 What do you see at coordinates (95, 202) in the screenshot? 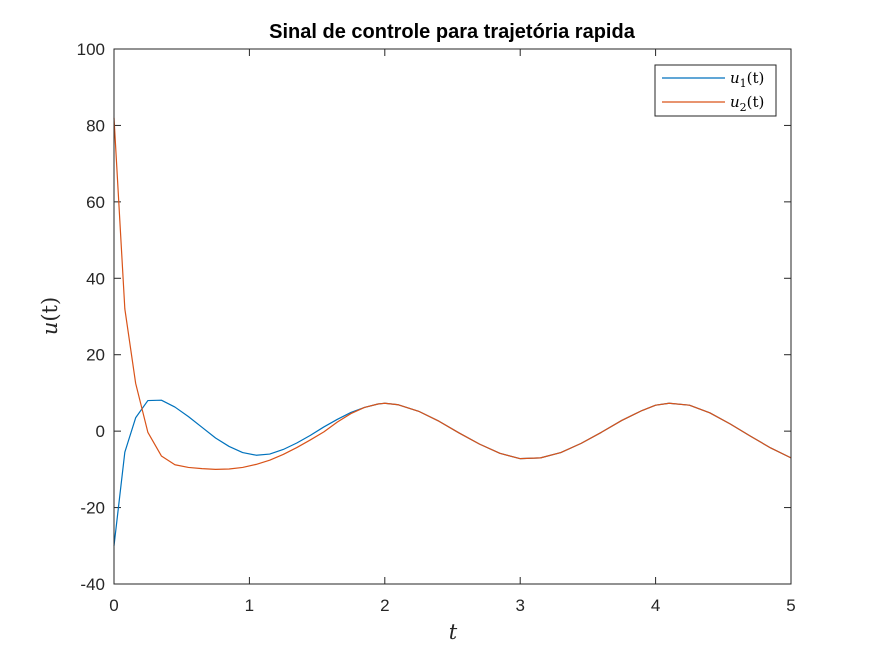
I see `y-tick-label: 60` at bounding box center [95, 202].